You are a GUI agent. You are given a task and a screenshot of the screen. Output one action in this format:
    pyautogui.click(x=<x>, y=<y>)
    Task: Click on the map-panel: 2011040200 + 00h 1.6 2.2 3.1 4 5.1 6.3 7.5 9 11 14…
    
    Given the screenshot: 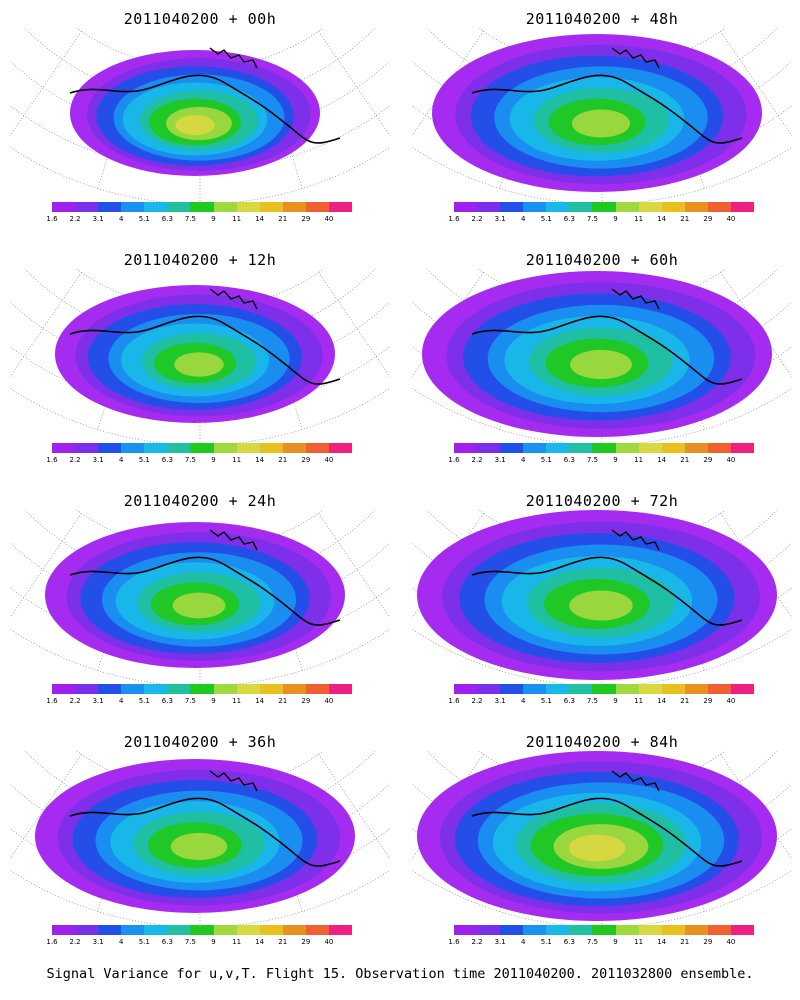 What is the action you would take?
    pyautogui.click(x=200, y=121)
    